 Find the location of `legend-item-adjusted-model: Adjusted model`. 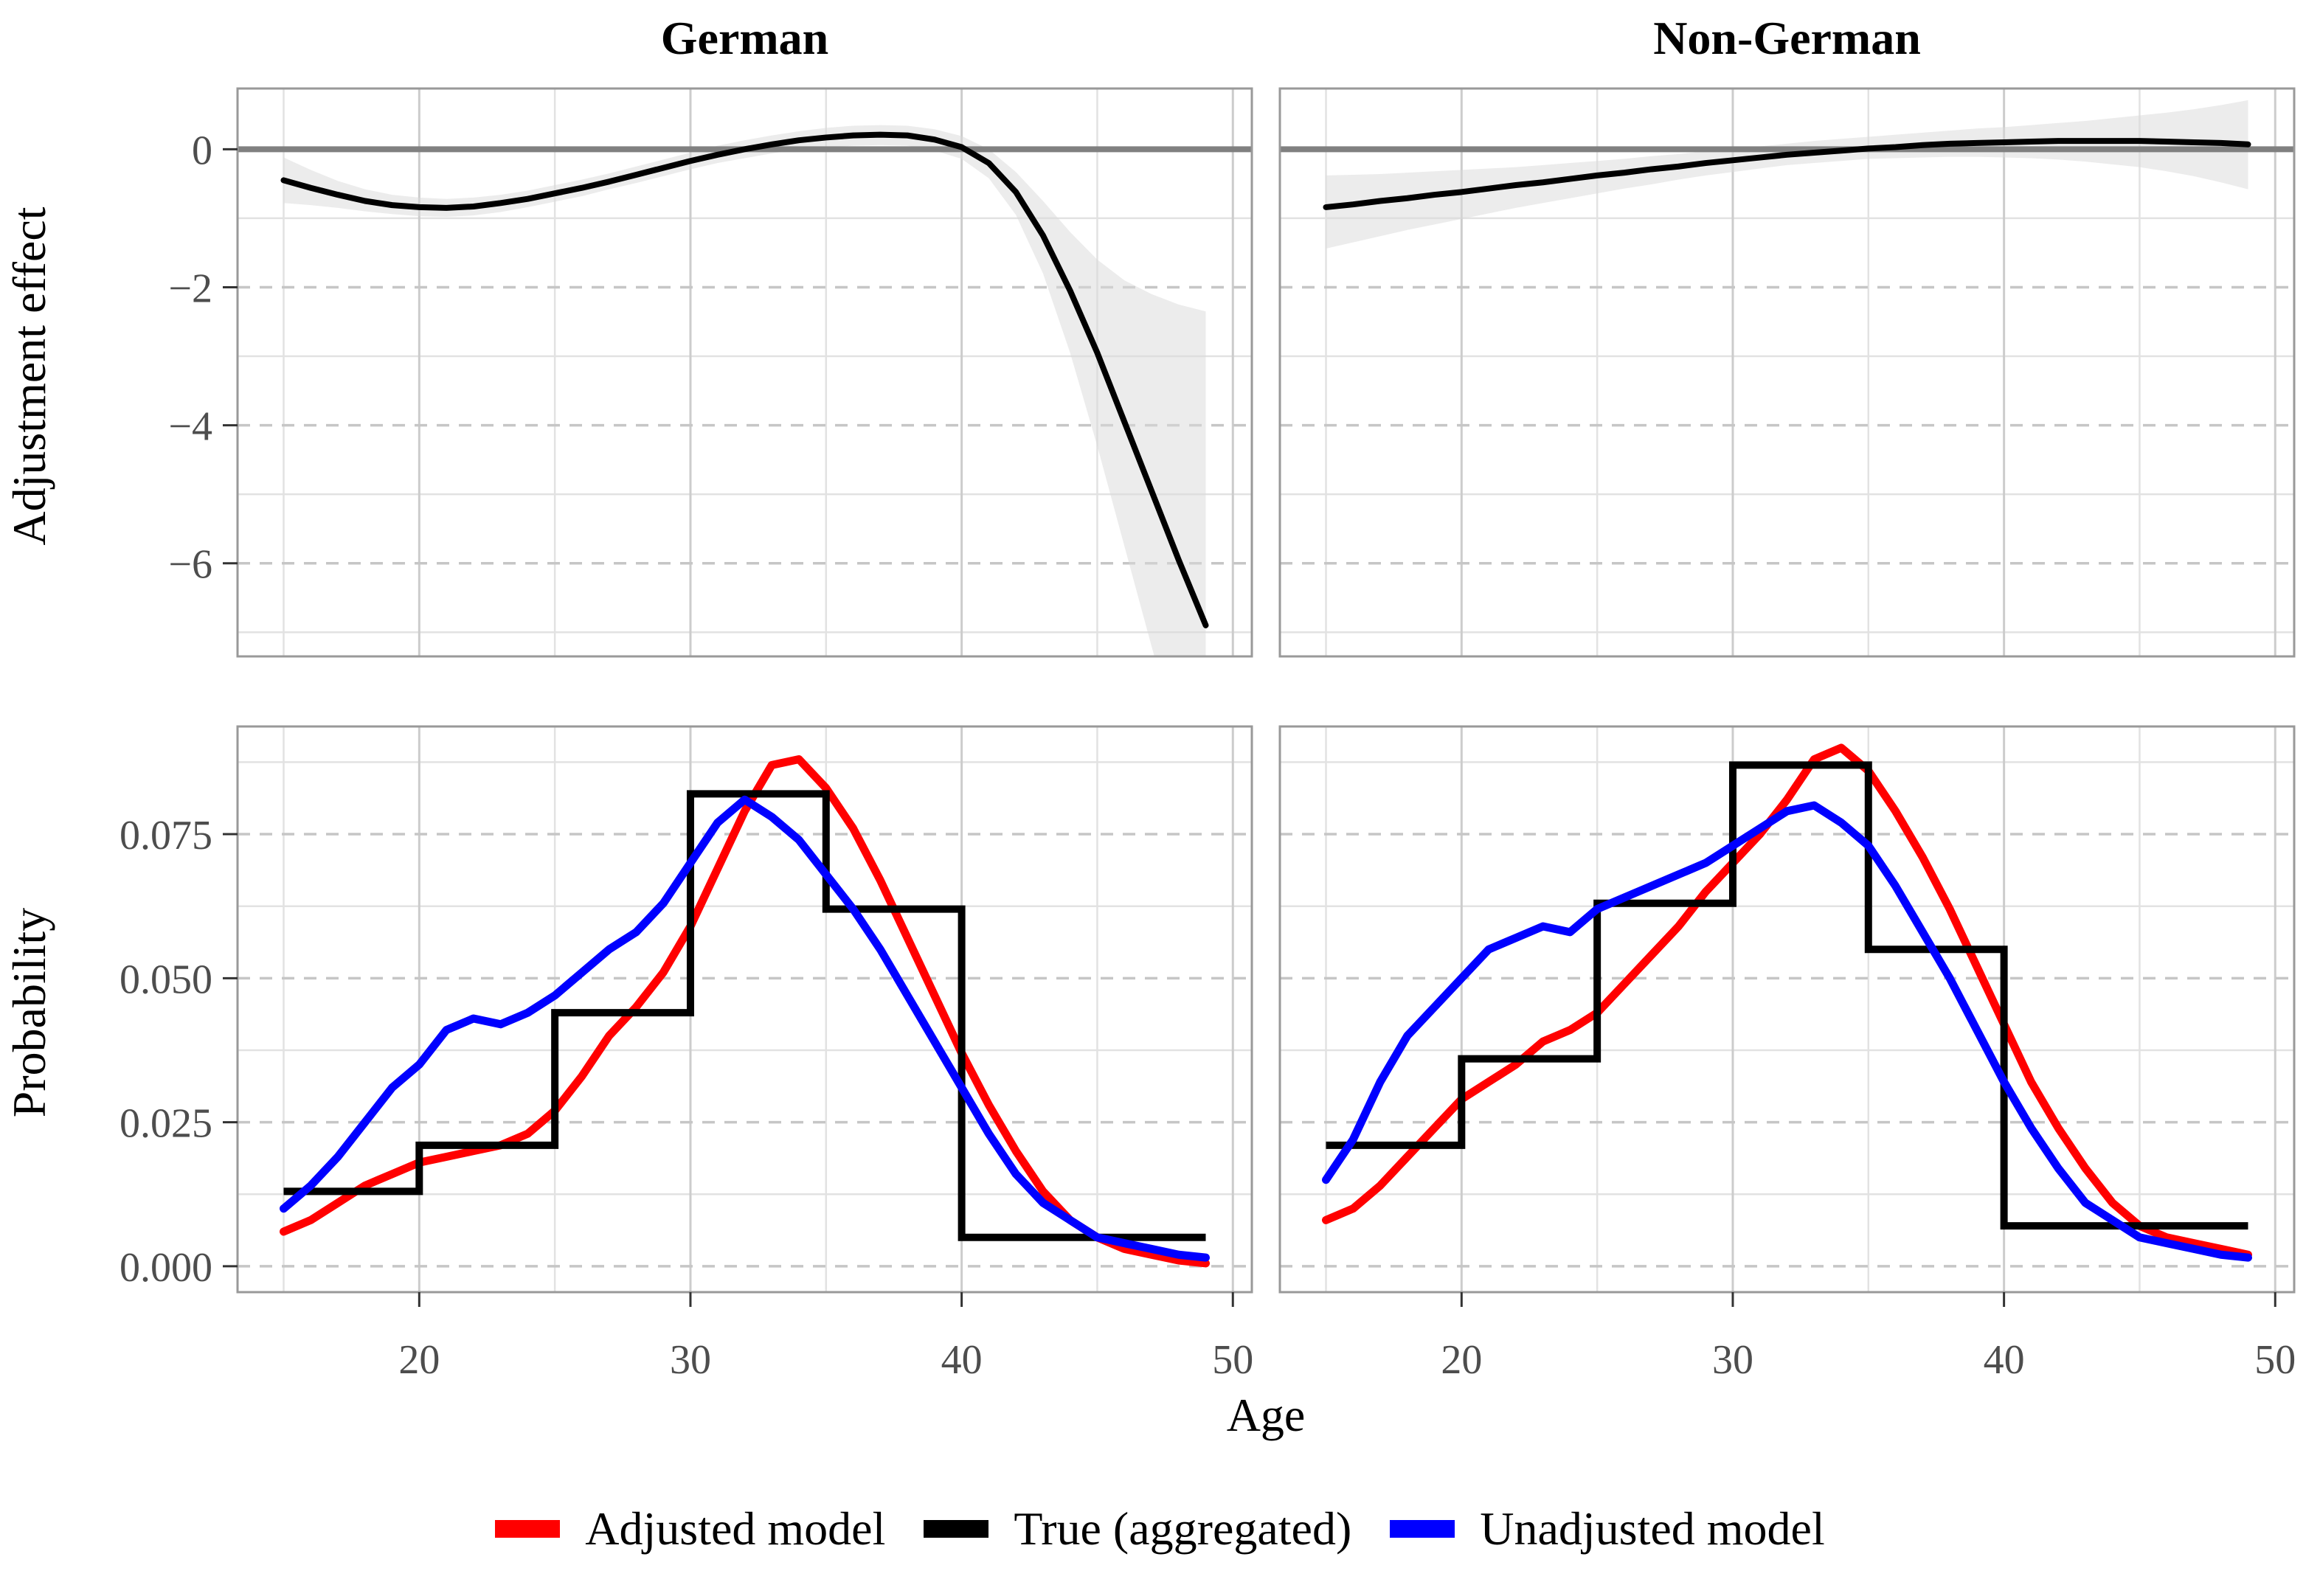

legend-item-adjusted-model: Adjusted model is located at coordinates (690, 1529).